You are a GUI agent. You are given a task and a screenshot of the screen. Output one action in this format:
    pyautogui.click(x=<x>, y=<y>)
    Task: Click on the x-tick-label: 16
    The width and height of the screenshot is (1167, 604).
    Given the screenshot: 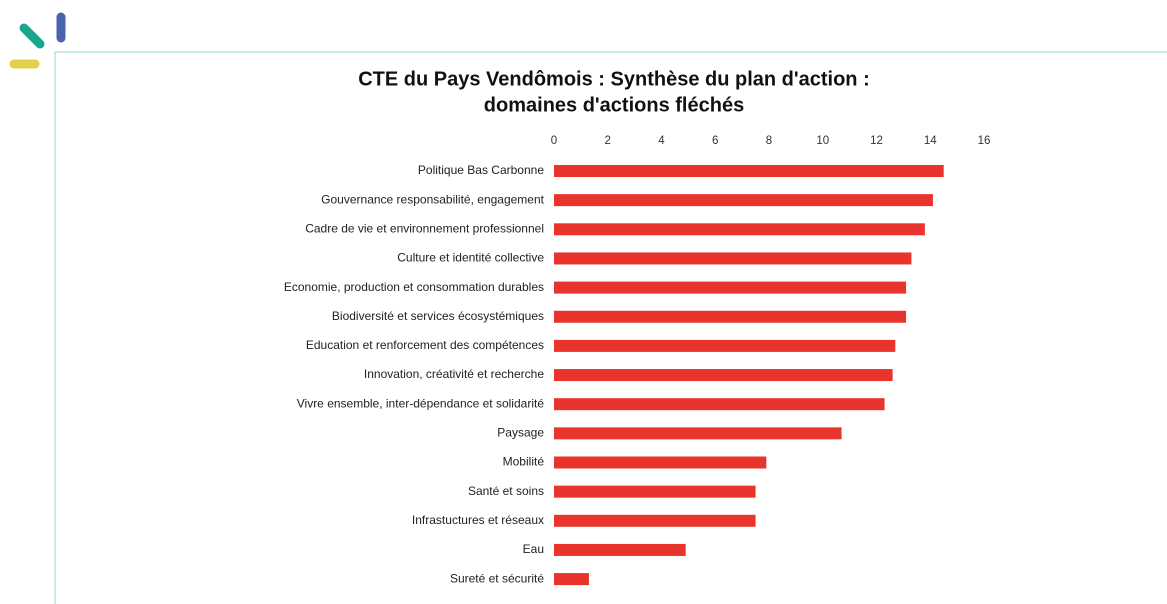 What is the action you would take?
    pyautogui.click(x=984, y=141)
    